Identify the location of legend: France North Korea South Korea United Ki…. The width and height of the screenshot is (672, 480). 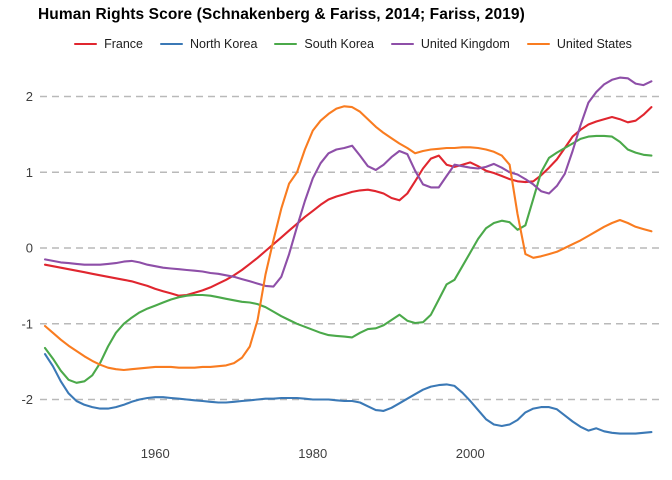
(353, 44).